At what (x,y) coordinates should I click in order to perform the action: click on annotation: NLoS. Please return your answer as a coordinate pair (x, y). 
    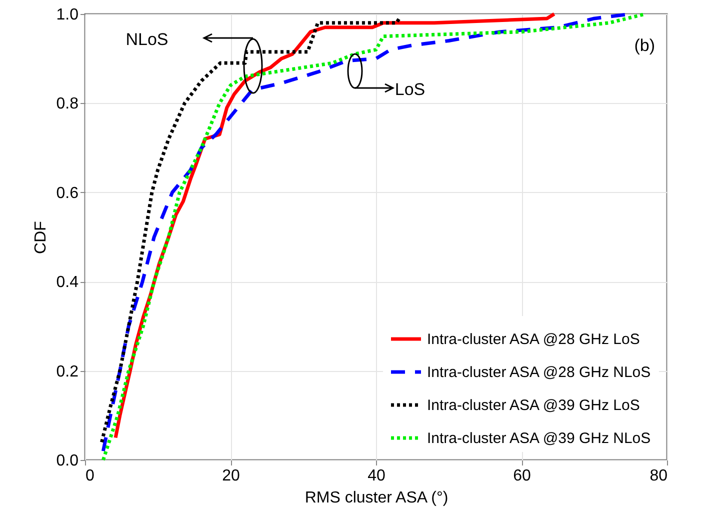
    Looking at the image, I should click on (147, 39).